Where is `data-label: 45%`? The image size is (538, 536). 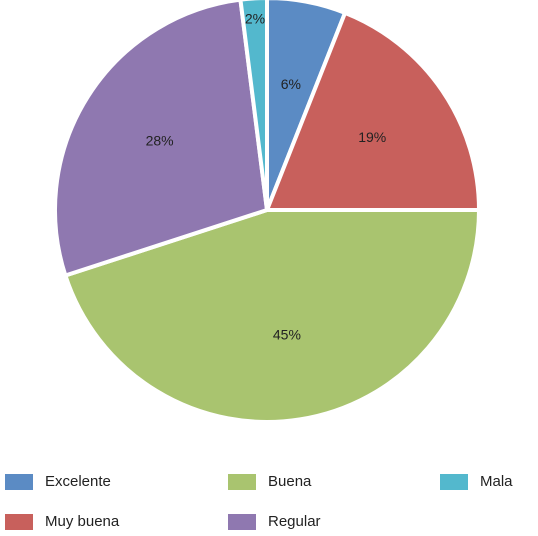 data-label: 45% is located at coordinates (287, 334).